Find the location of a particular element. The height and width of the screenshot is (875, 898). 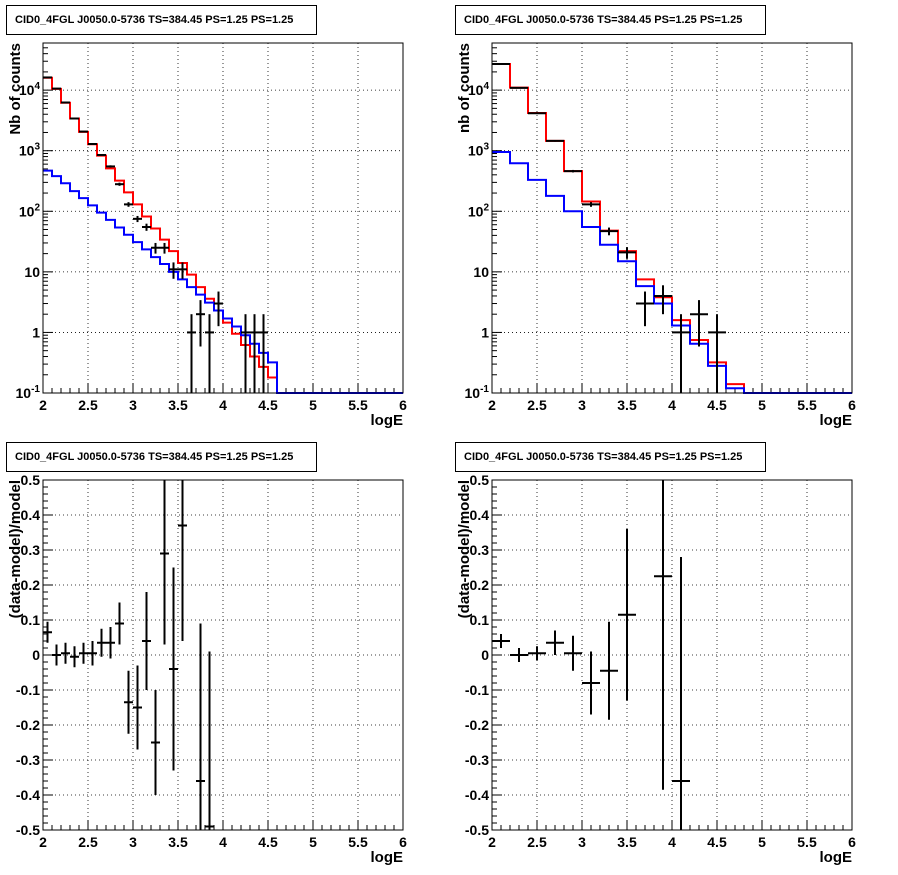

y-tick-label: -0.4 is located at coordinates (477, 795).